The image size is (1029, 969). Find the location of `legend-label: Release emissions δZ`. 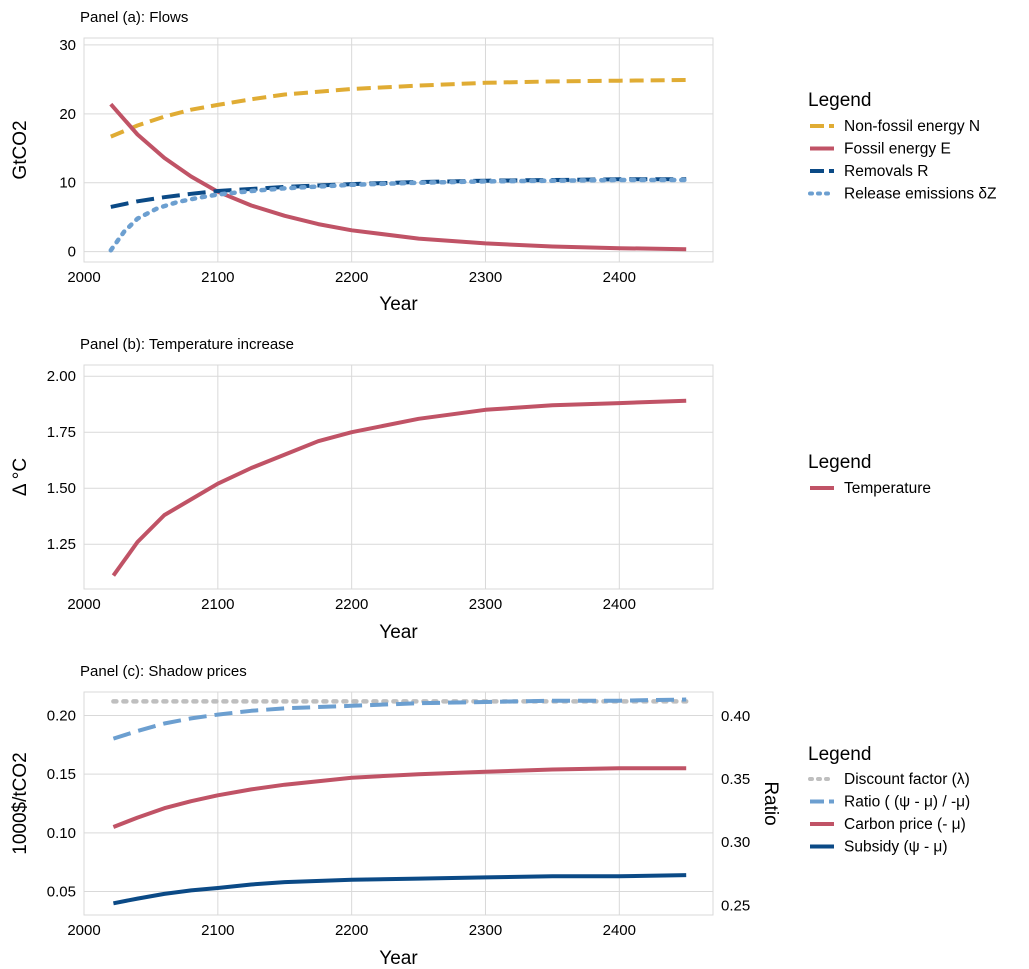

legend-label: Release emissions δZ is located at coordinates (920, 194).